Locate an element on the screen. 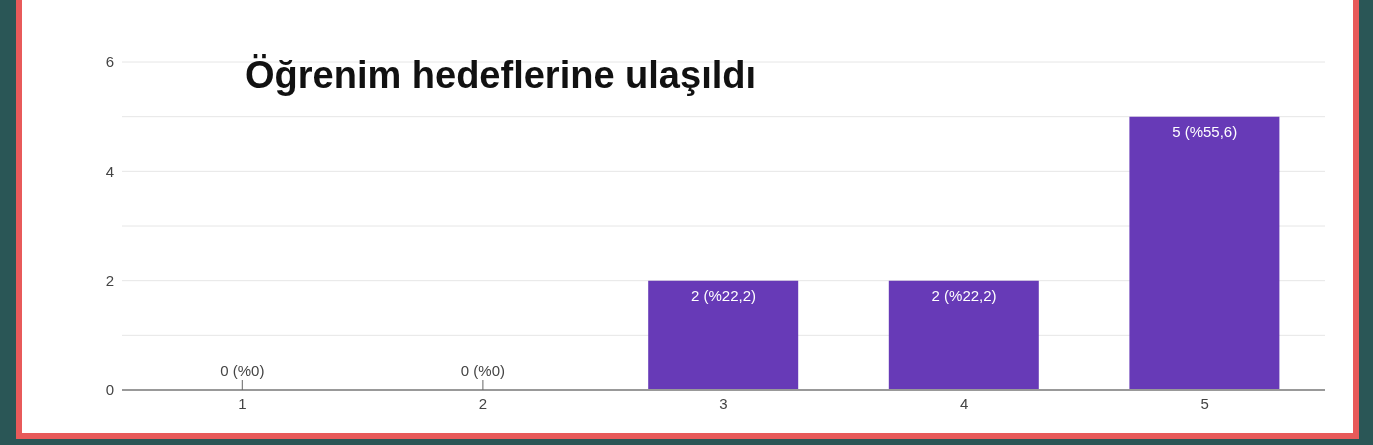  x-tick-label: 4 is located at coordinates (964, 403).